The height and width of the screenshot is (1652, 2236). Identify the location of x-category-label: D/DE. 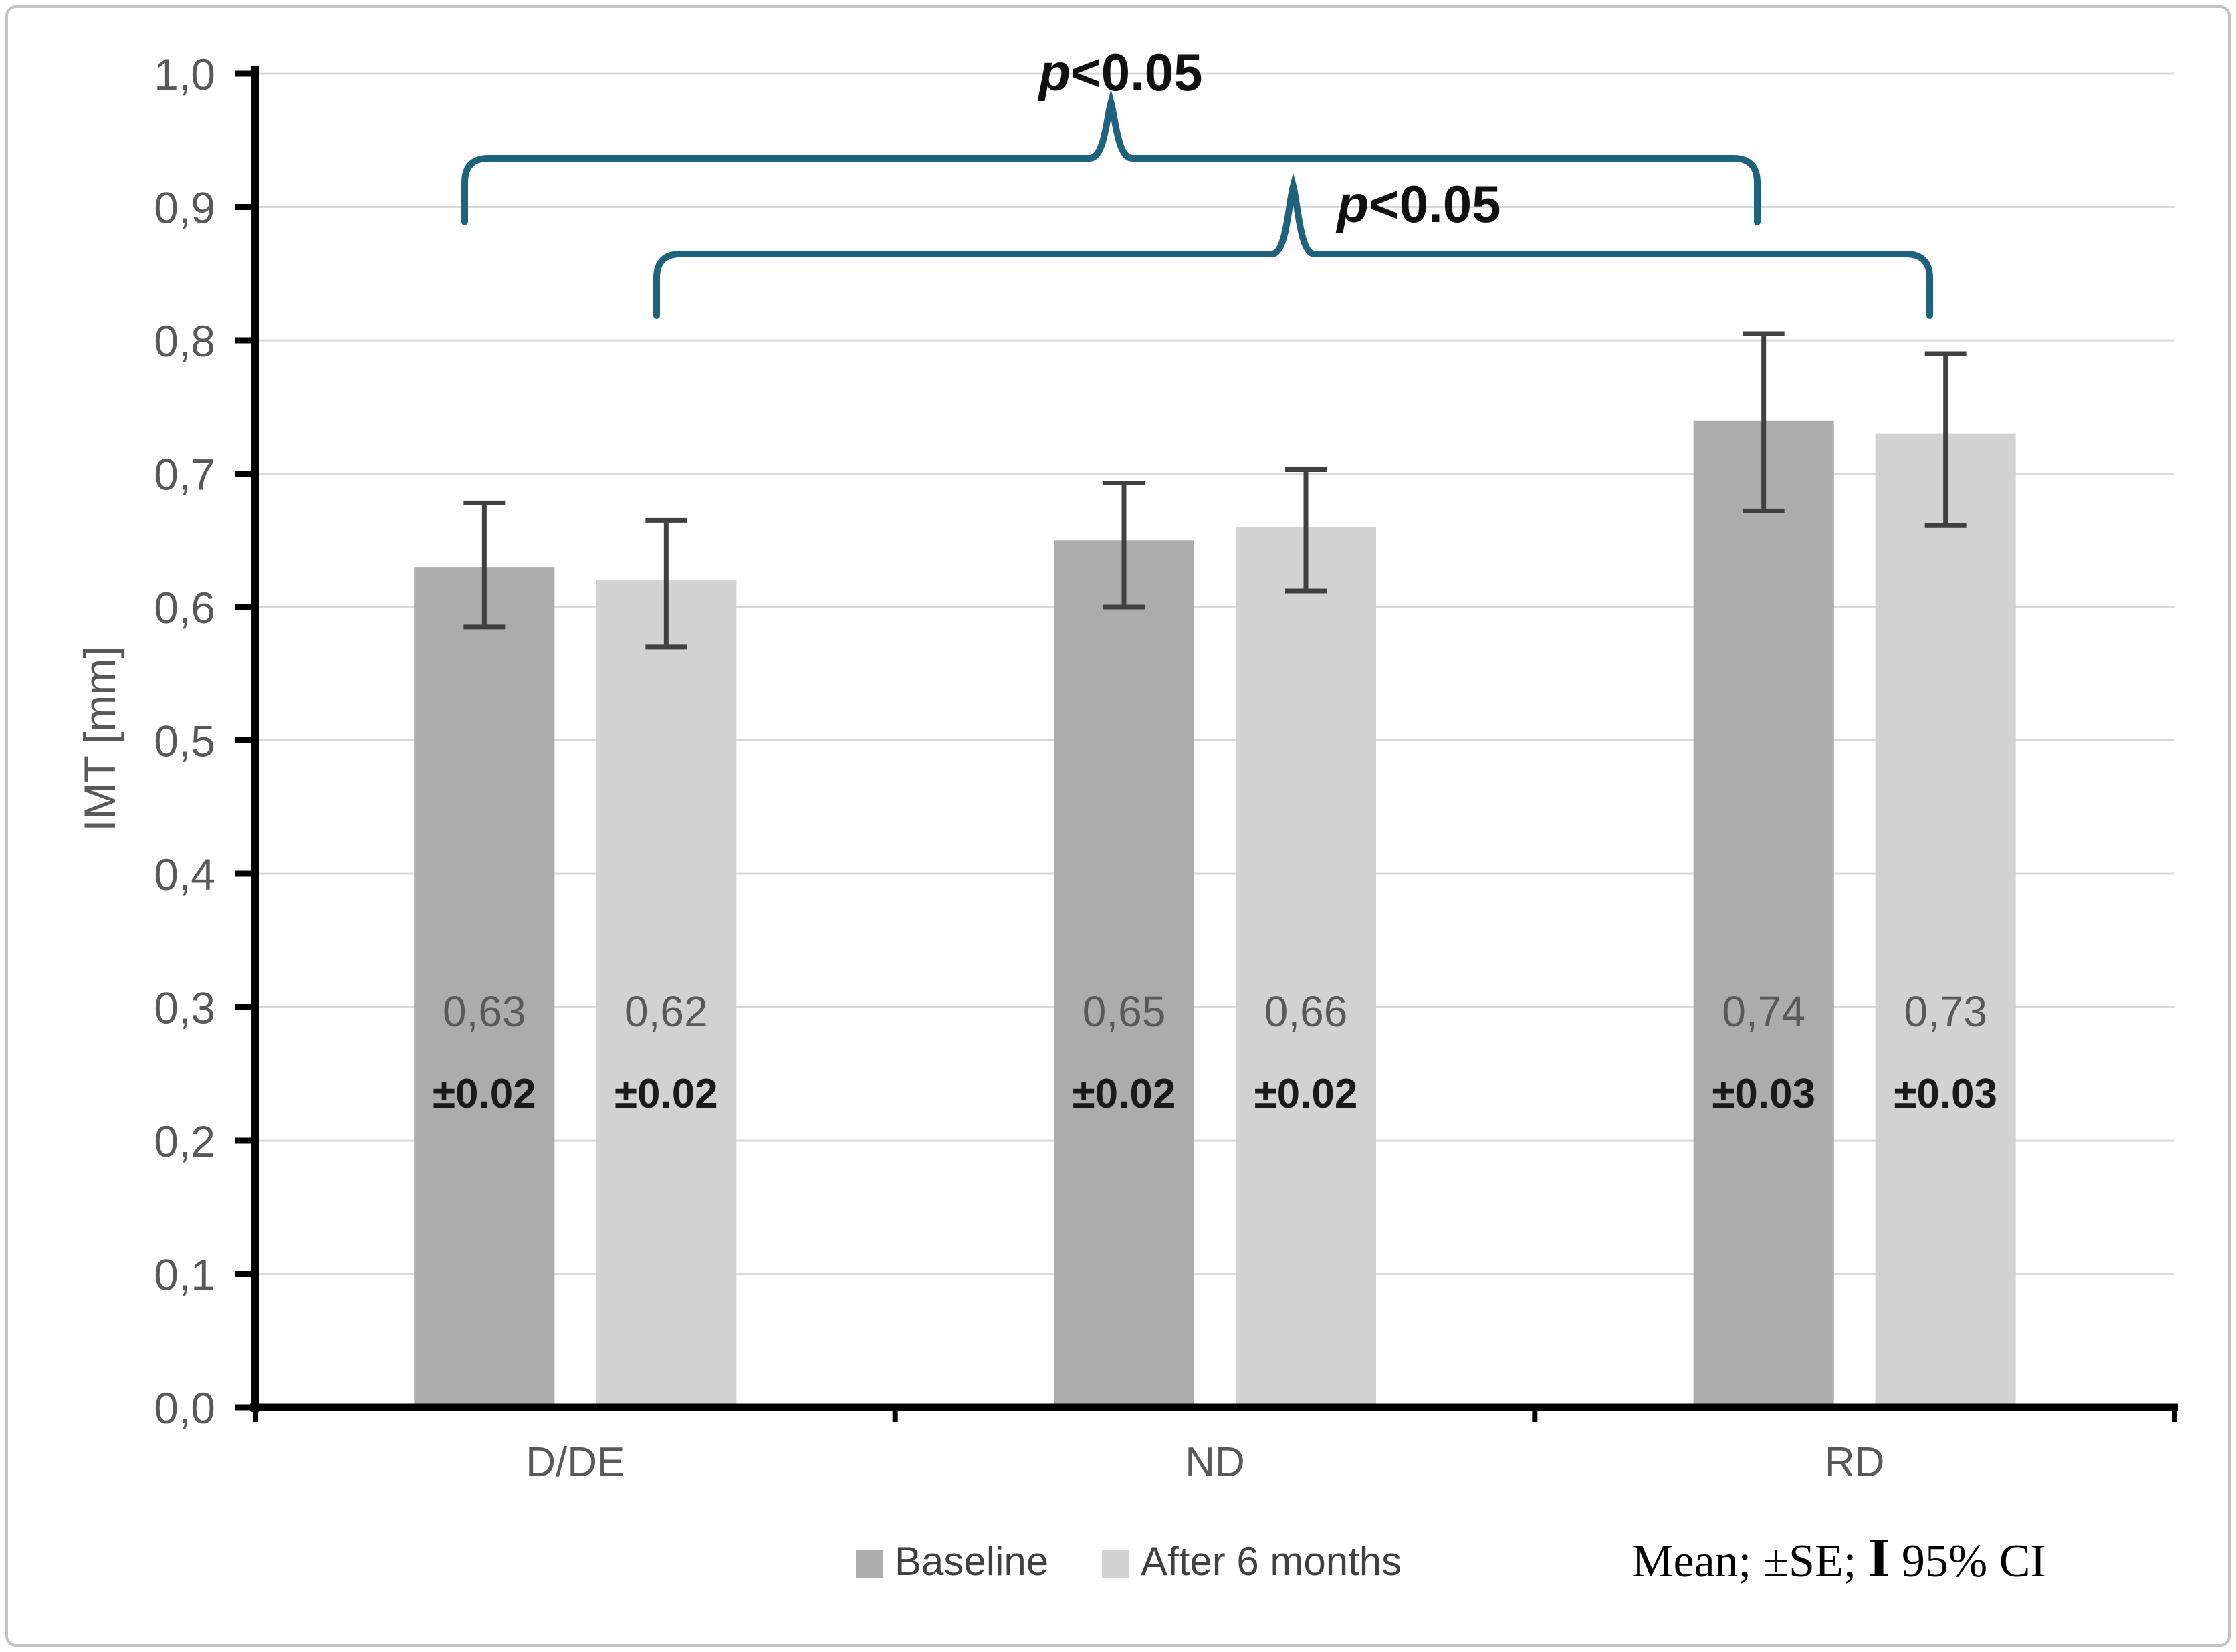
(575, 1462).